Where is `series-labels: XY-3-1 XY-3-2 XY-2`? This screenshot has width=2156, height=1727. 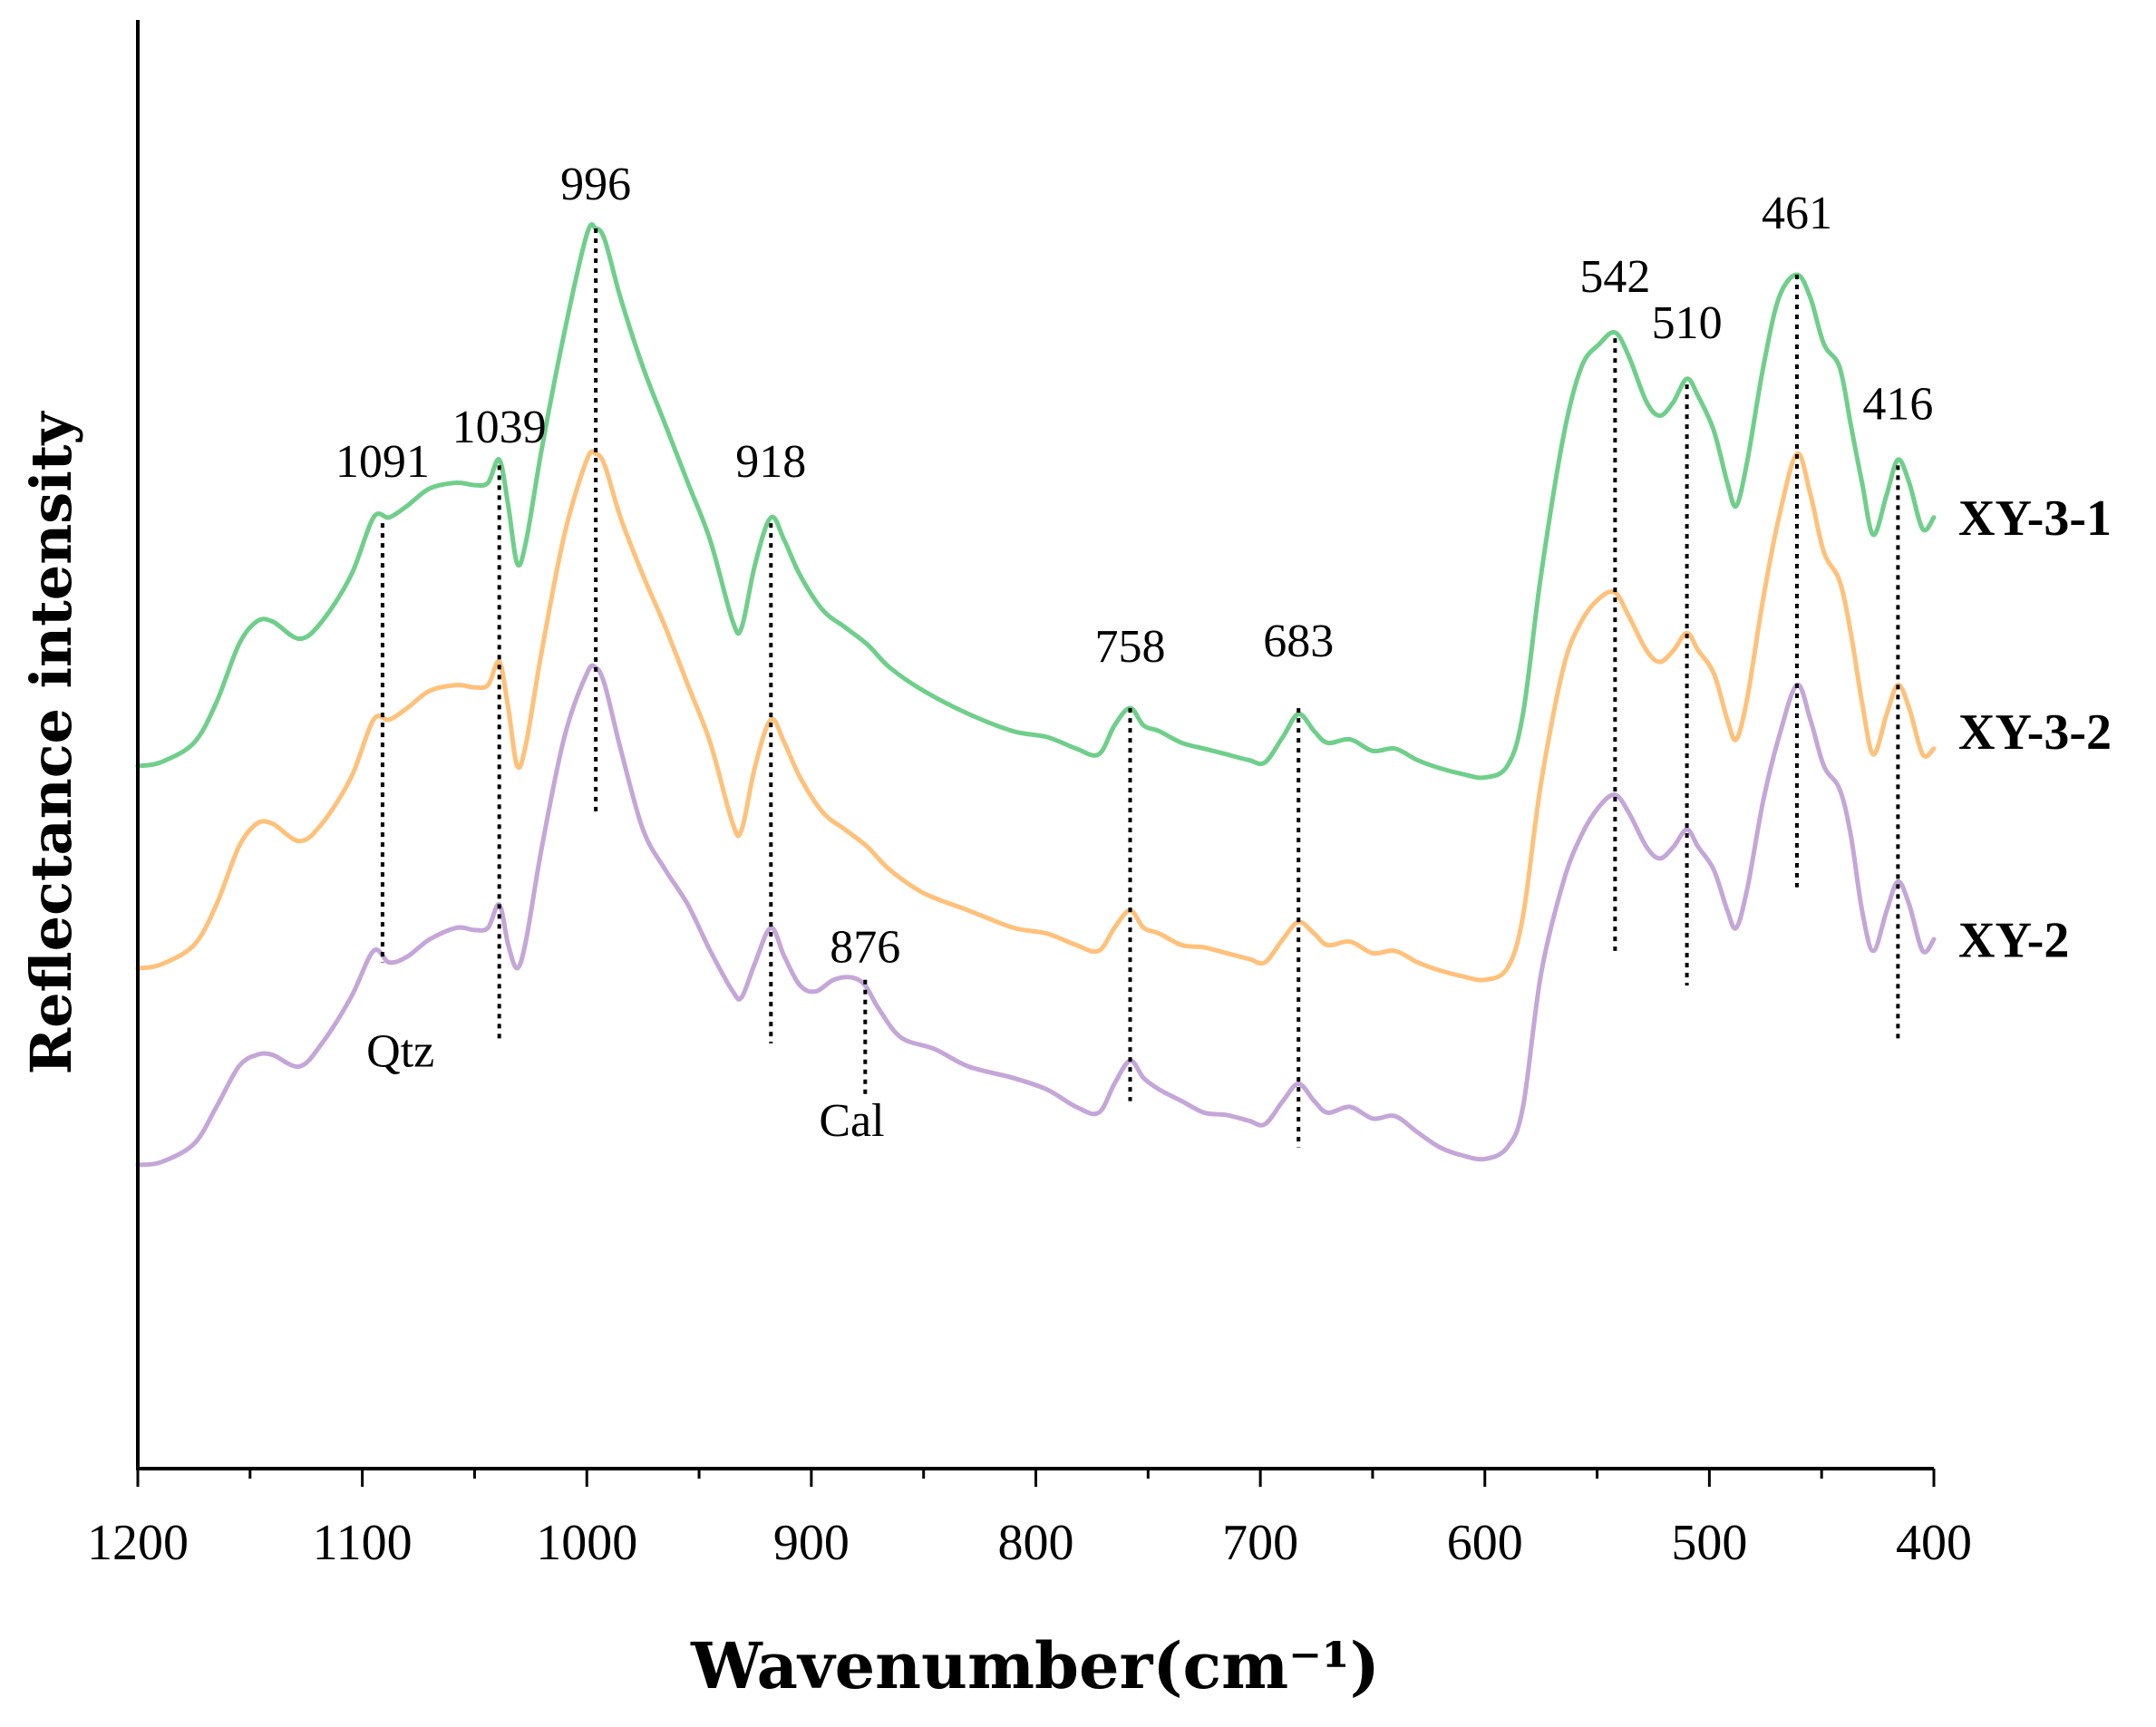 series-labels: XY-3-1 XY-3-2 XY-2 is located at coordinates (2035, 729).